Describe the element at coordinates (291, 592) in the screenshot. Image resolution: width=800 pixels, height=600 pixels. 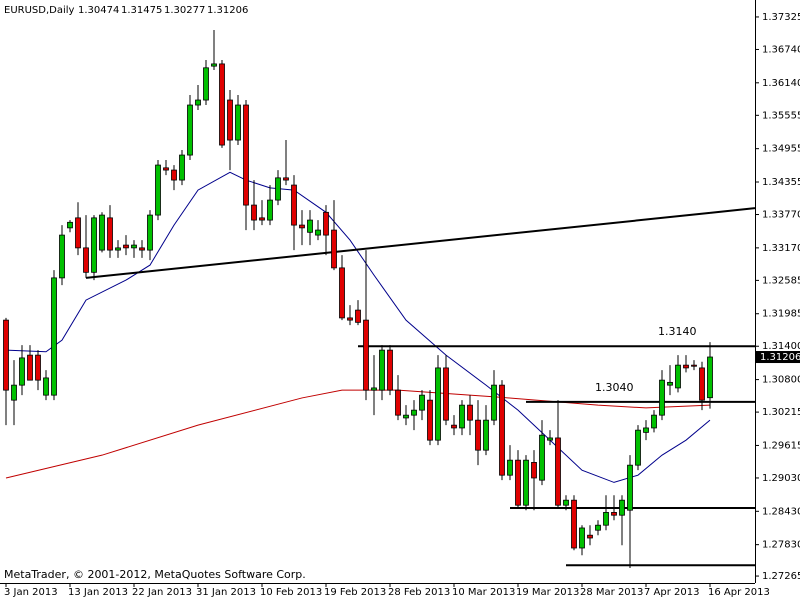
I see `x-tick-label: 10 Feb 2013` at that location.